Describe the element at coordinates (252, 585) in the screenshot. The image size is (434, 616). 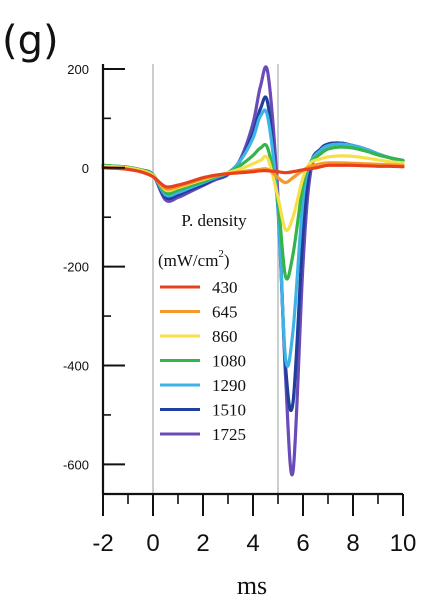
I see `x-axis-label: ms` at that location.